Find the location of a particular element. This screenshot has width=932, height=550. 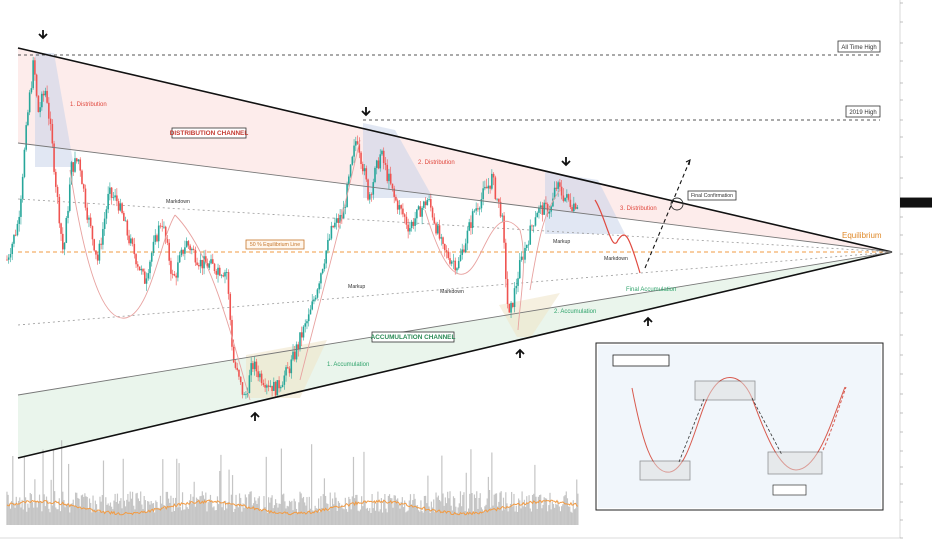

distribution-channel-label-box is located at coordinates (209, 133).